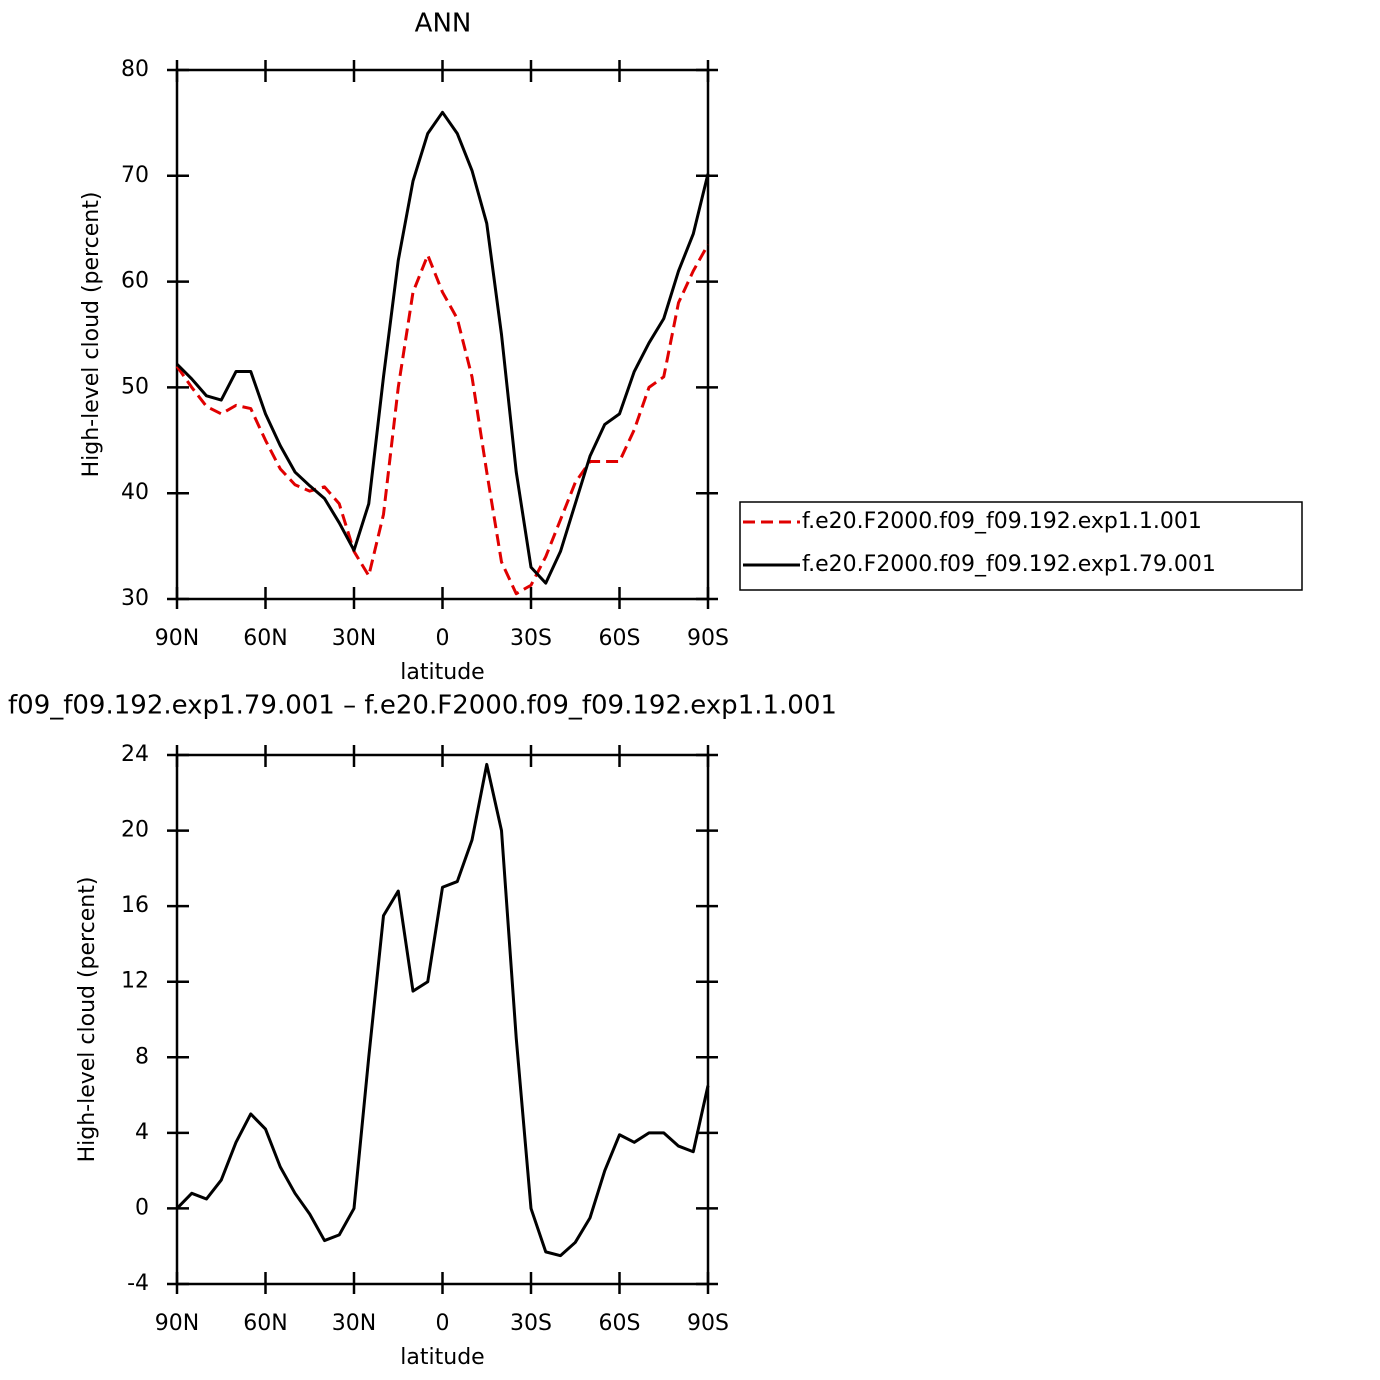 The height and width of the screenshot is (1380, 1380). I want to click on y-tick-label: 24, so click(135, 754).